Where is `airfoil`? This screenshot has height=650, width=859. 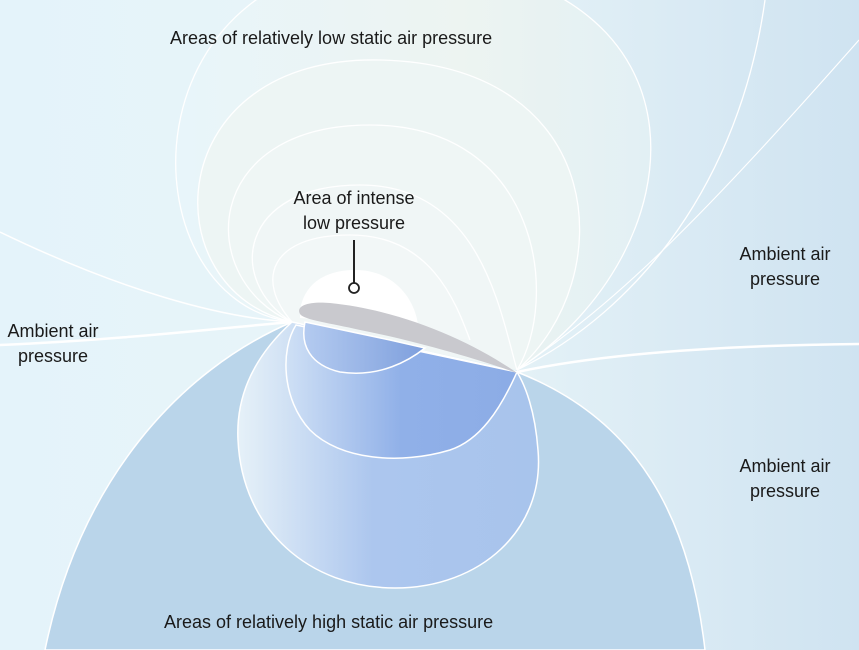 airfoil is located at coordinates (408, 337).